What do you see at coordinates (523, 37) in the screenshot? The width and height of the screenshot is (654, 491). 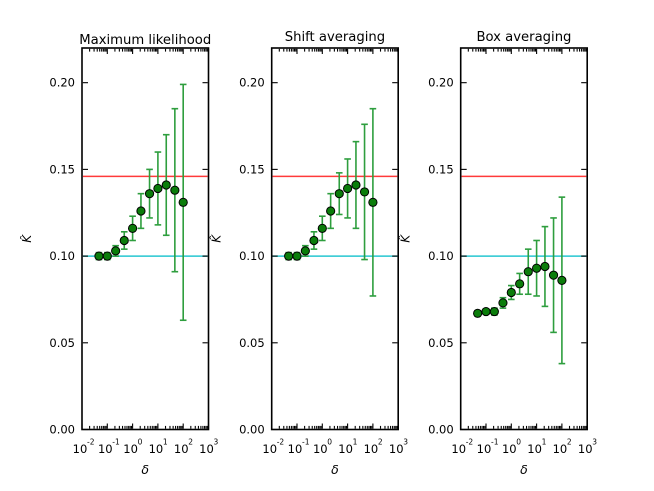 I see `subplot-title: Box averaging` at bounding box center [523, 37].